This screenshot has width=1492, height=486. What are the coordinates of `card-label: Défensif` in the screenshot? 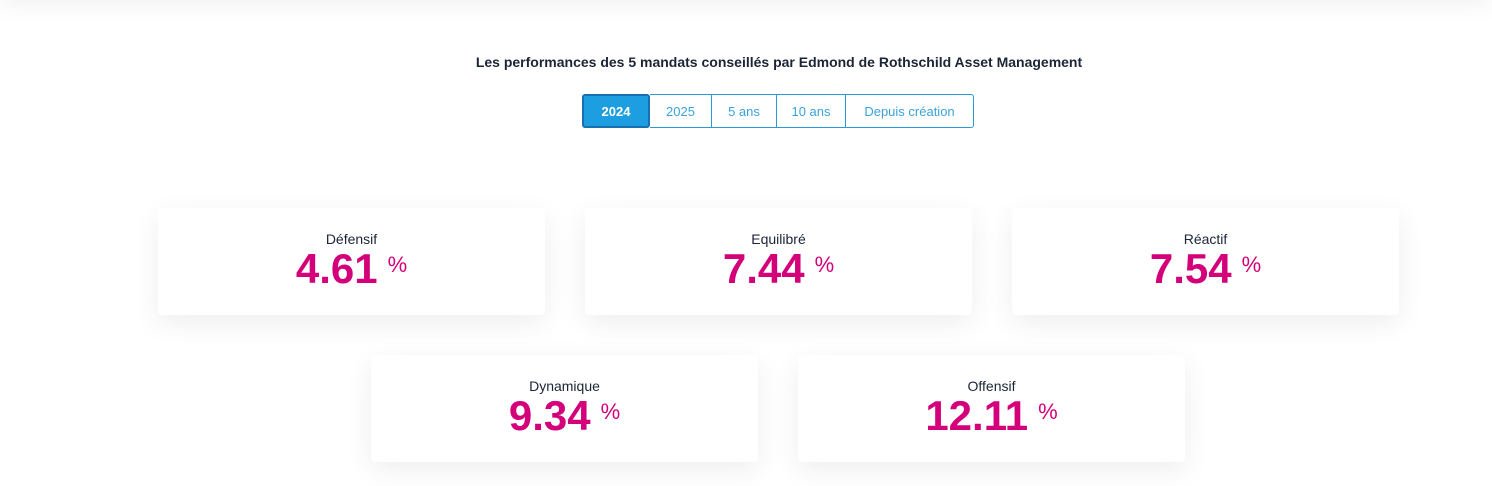 It's located at (351, 239).